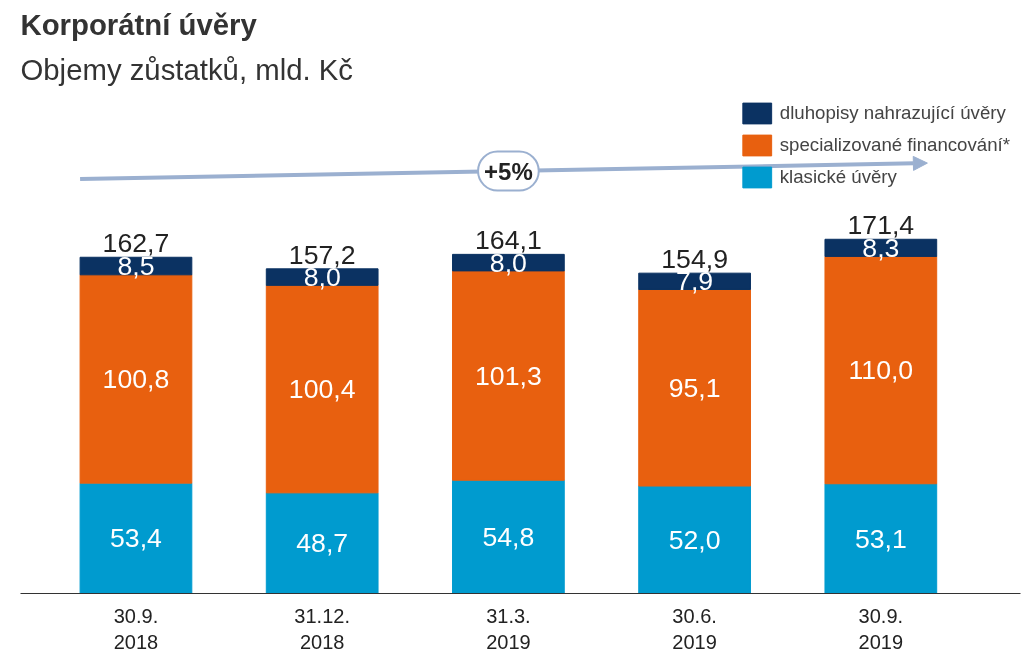 This screenshot has width=1030, height=655. What do you see at coordinates (508, 628) in the screenshot?
I see `x-tick-label: 31.3. 2019` at bounding box center [508, 628].